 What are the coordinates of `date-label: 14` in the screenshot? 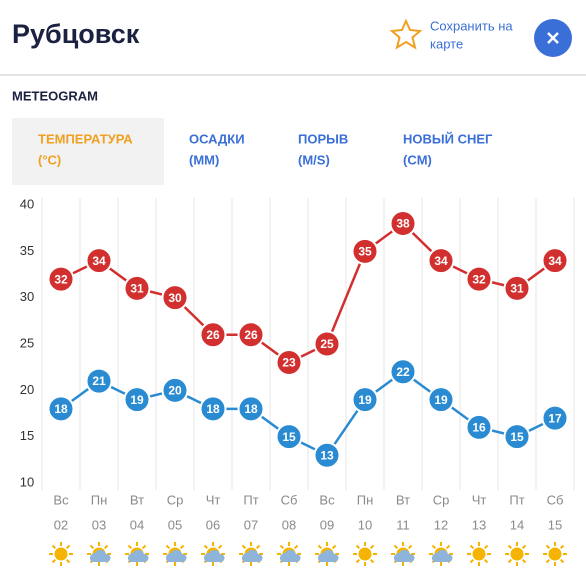 It's located at (517, 524).